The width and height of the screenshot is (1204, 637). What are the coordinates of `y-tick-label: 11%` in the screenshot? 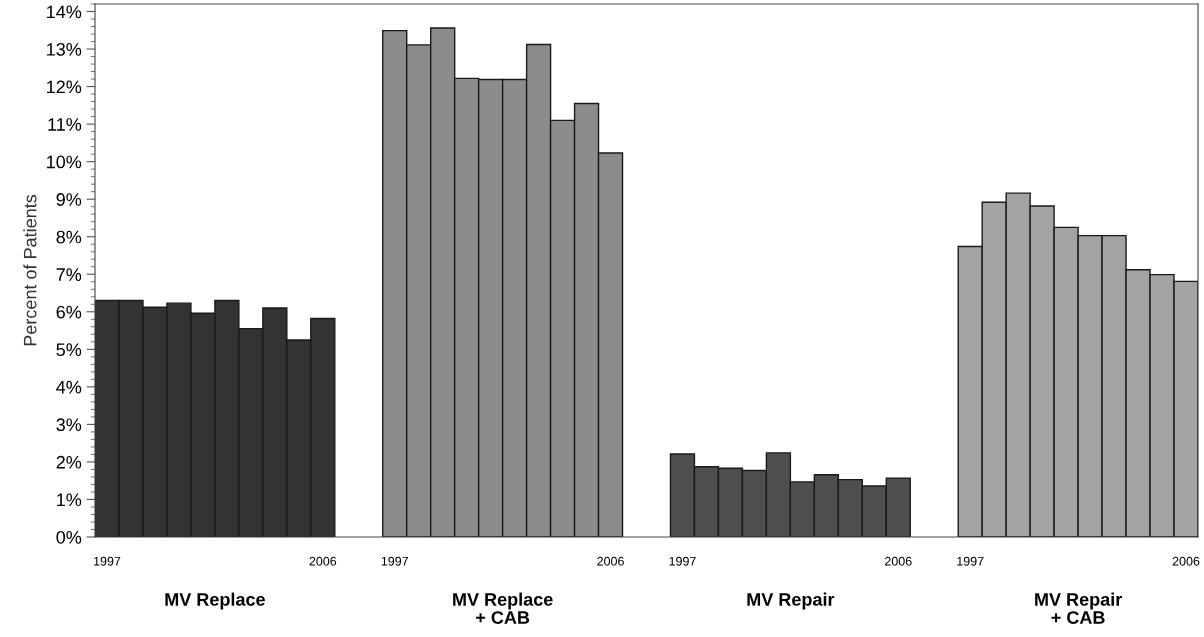 It's located at (65, 124).